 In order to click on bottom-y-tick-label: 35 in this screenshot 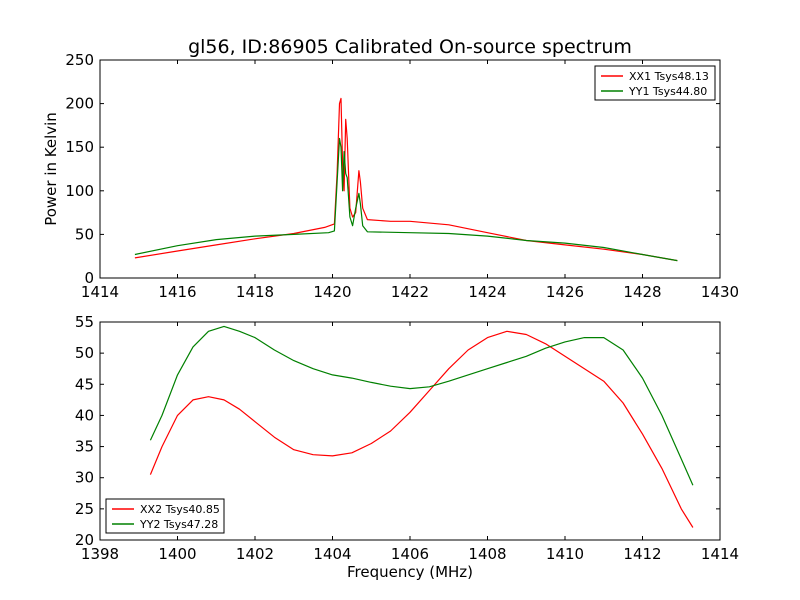, I will do `click(84, 447)`.